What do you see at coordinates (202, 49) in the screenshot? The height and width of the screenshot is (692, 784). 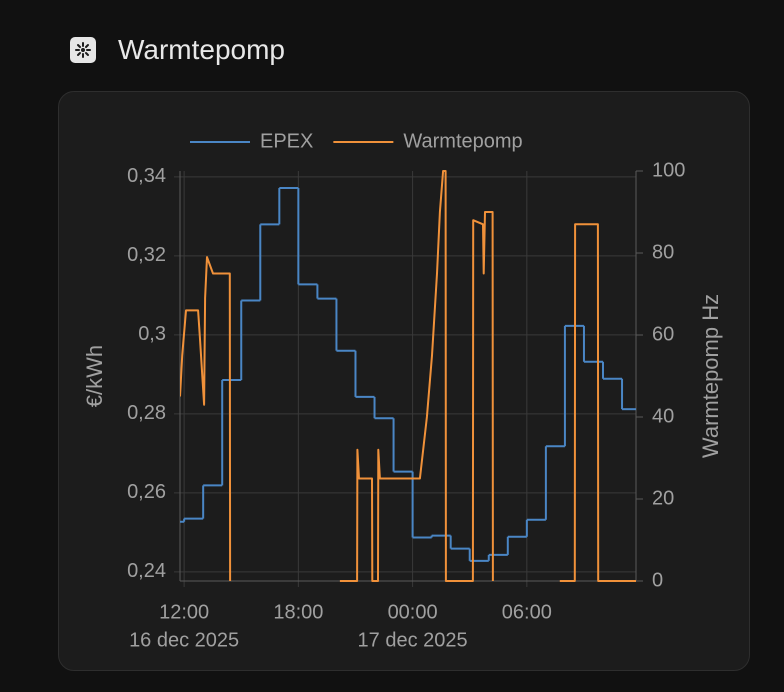 I see `card-title: Warmtepomp` at bounding box center [202, 49].